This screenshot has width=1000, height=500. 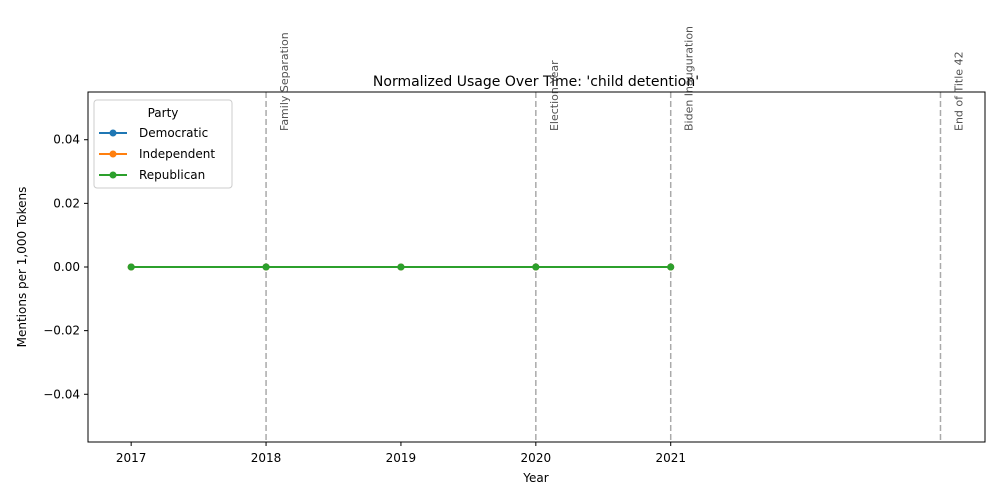 I want to click on event-label: Election Year, so click(x=554, y=95).